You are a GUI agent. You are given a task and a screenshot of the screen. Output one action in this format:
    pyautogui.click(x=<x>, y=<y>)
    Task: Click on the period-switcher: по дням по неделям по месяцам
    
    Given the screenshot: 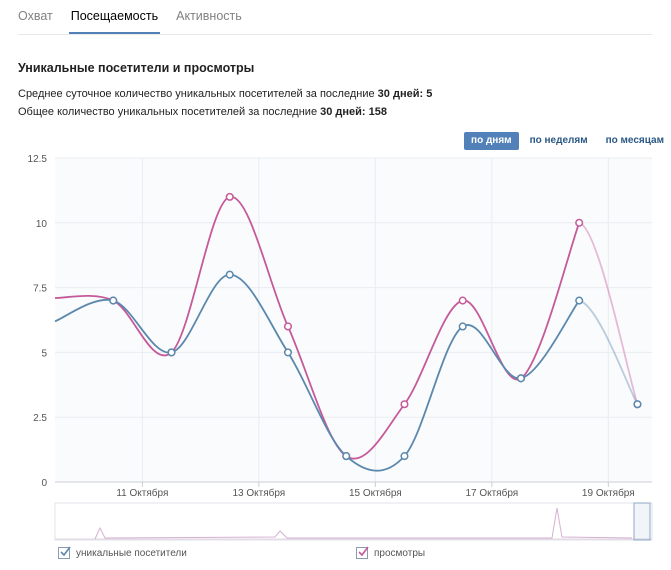 What is the action you would take?
    pyautogui.click(x=565, y=141)
    